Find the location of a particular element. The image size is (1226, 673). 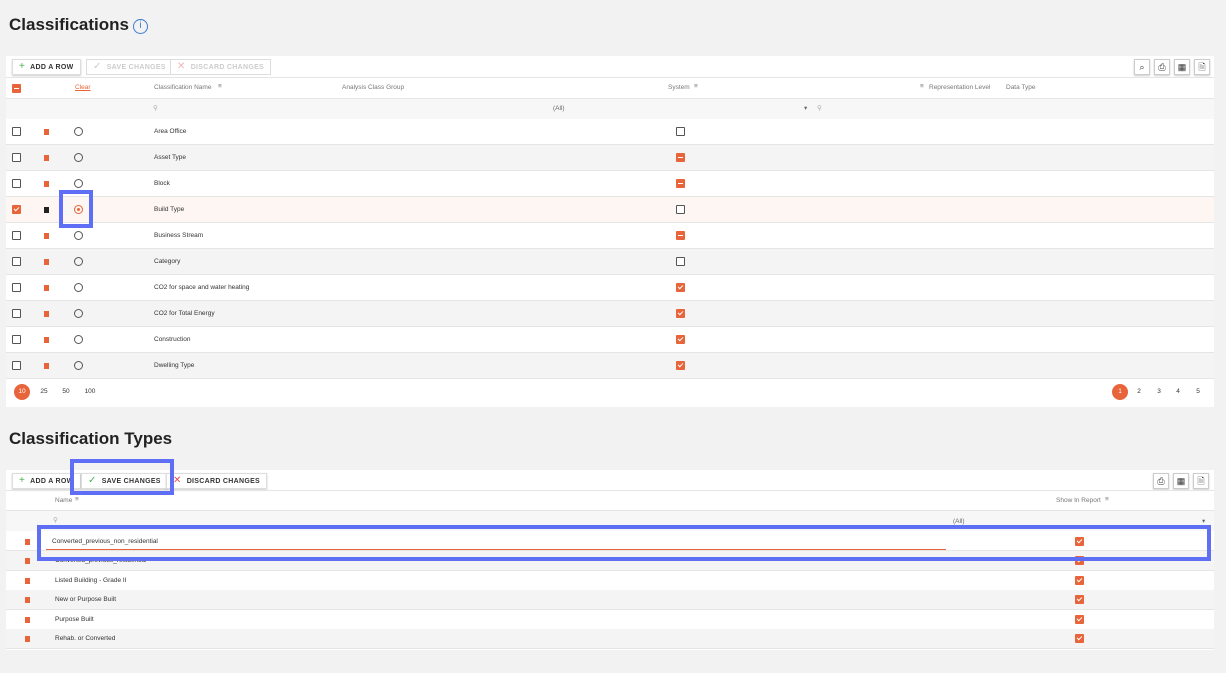

header-name: Name is located at coordinates (64, 500).